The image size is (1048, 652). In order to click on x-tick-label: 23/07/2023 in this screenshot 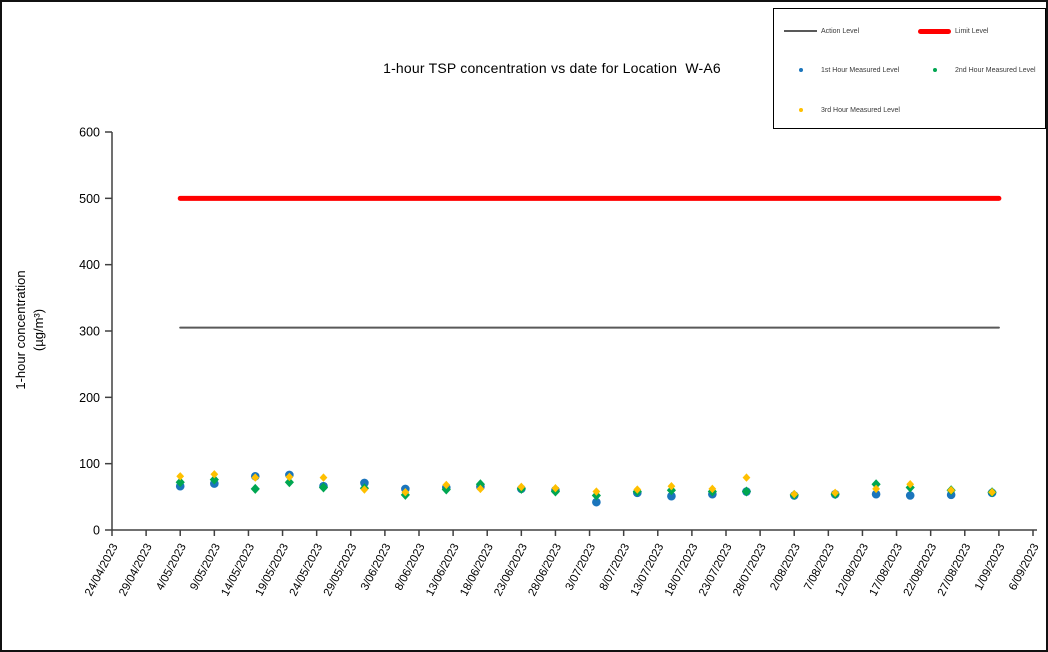, I will do `click(716, 570)`.